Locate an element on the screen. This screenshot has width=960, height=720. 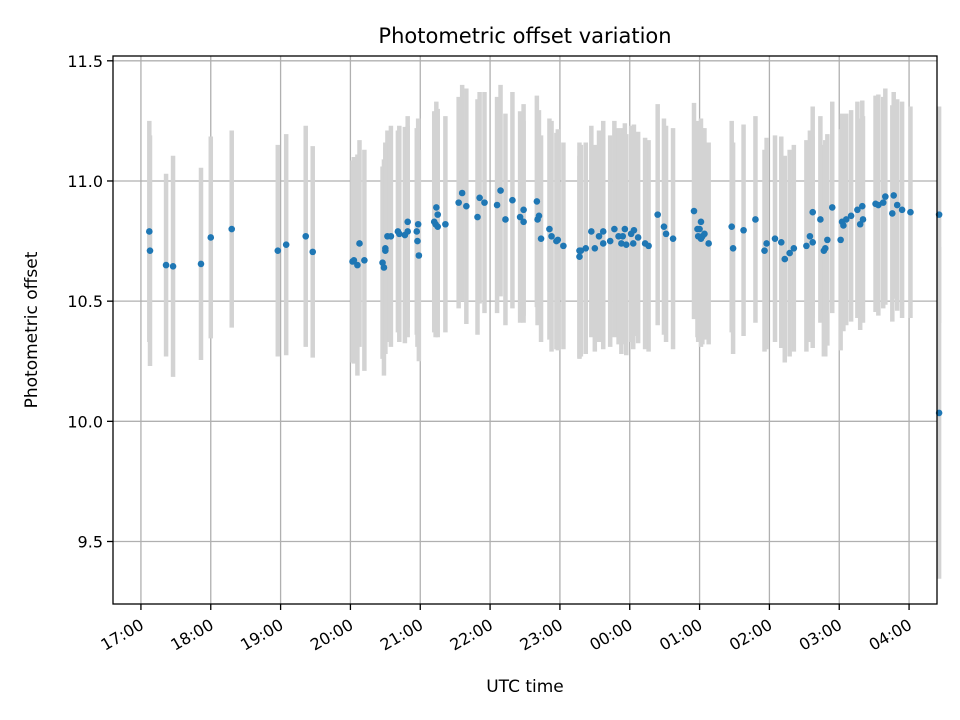
y-axis-label: Photometric offset is located at coordinates (32, 329).